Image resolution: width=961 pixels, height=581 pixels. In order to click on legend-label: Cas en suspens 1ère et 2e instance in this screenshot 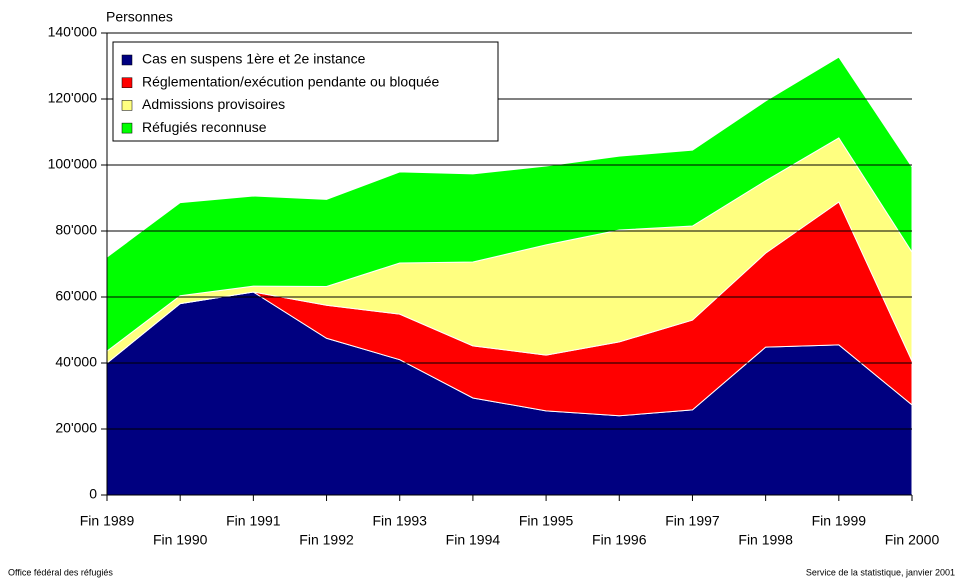, I will do `click(254, 59)`.